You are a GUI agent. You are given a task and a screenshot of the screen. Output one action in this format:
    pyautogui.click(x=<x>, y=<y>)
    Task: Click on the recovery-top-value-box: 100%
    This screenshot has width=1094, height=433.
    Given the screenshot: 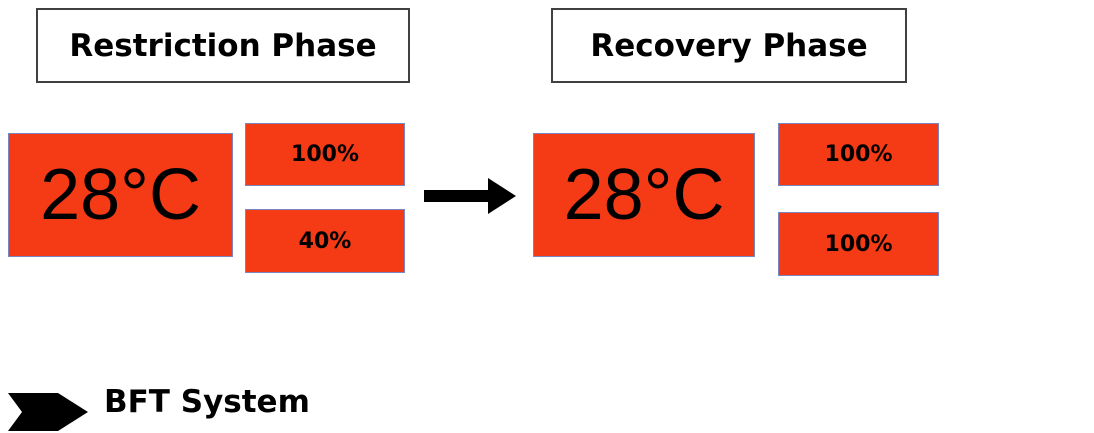 What is the action you would take?
    pyautogui.click(x=858, y=154)
    